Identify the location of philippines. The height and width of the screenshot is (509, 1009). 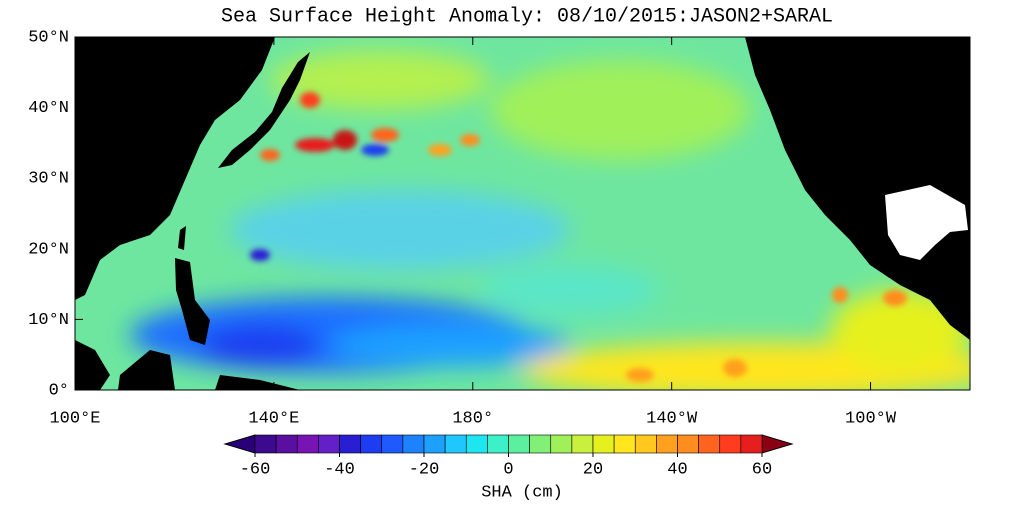
(192, 301).